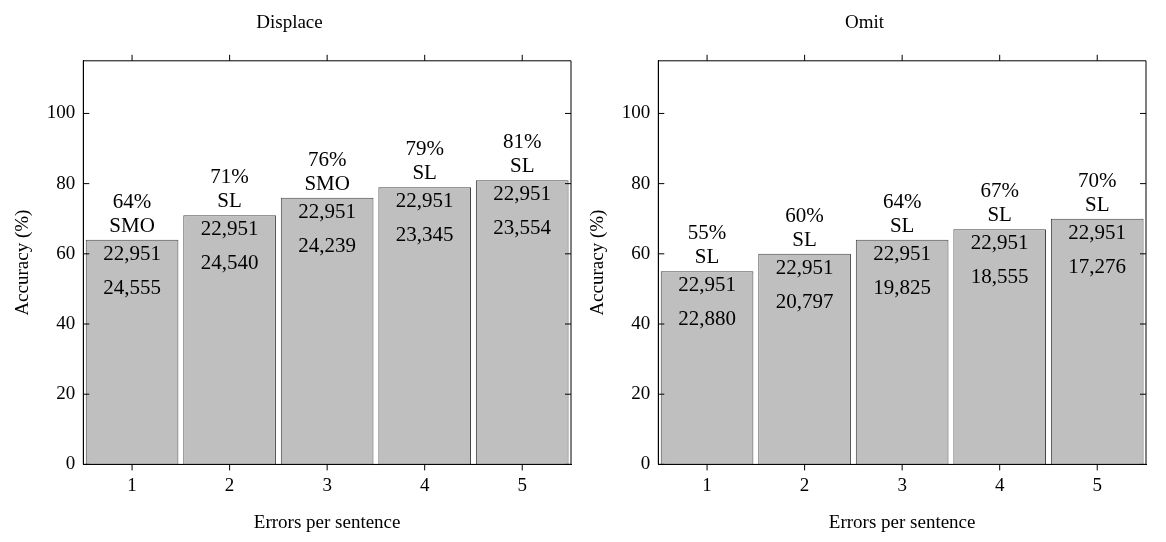 The height and width of the screenshot is (542, 1166). What do you see at coordinates (327, 227) in the screenshot?
I see `annotation: 22,951 24,239` at bounding box center [327, 227].